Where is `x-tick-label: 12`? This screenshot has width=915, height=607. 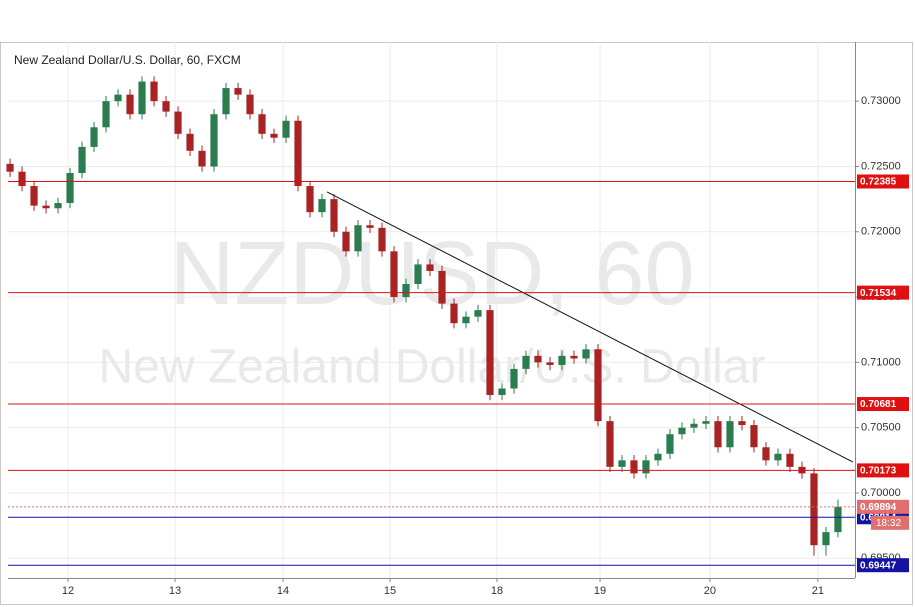
x-tick-label: 12 is located at coordinates (68, 591).